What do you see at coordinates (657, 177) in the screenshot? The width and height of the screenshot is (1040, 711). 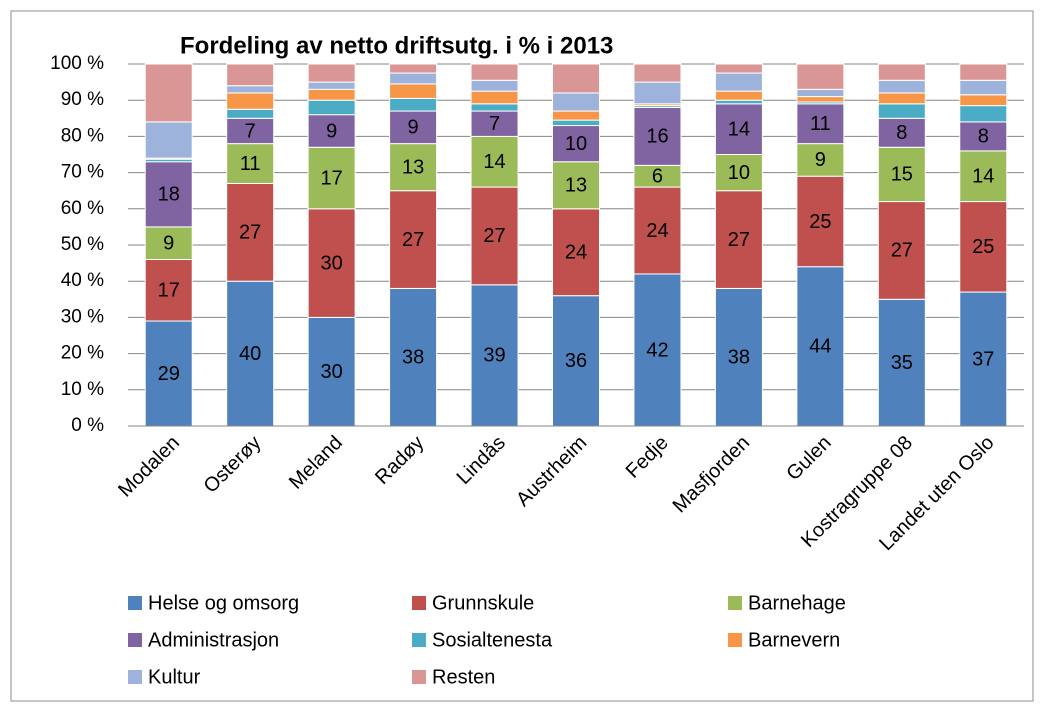 I see `data-label: 6` at bounding box center [657, 177].